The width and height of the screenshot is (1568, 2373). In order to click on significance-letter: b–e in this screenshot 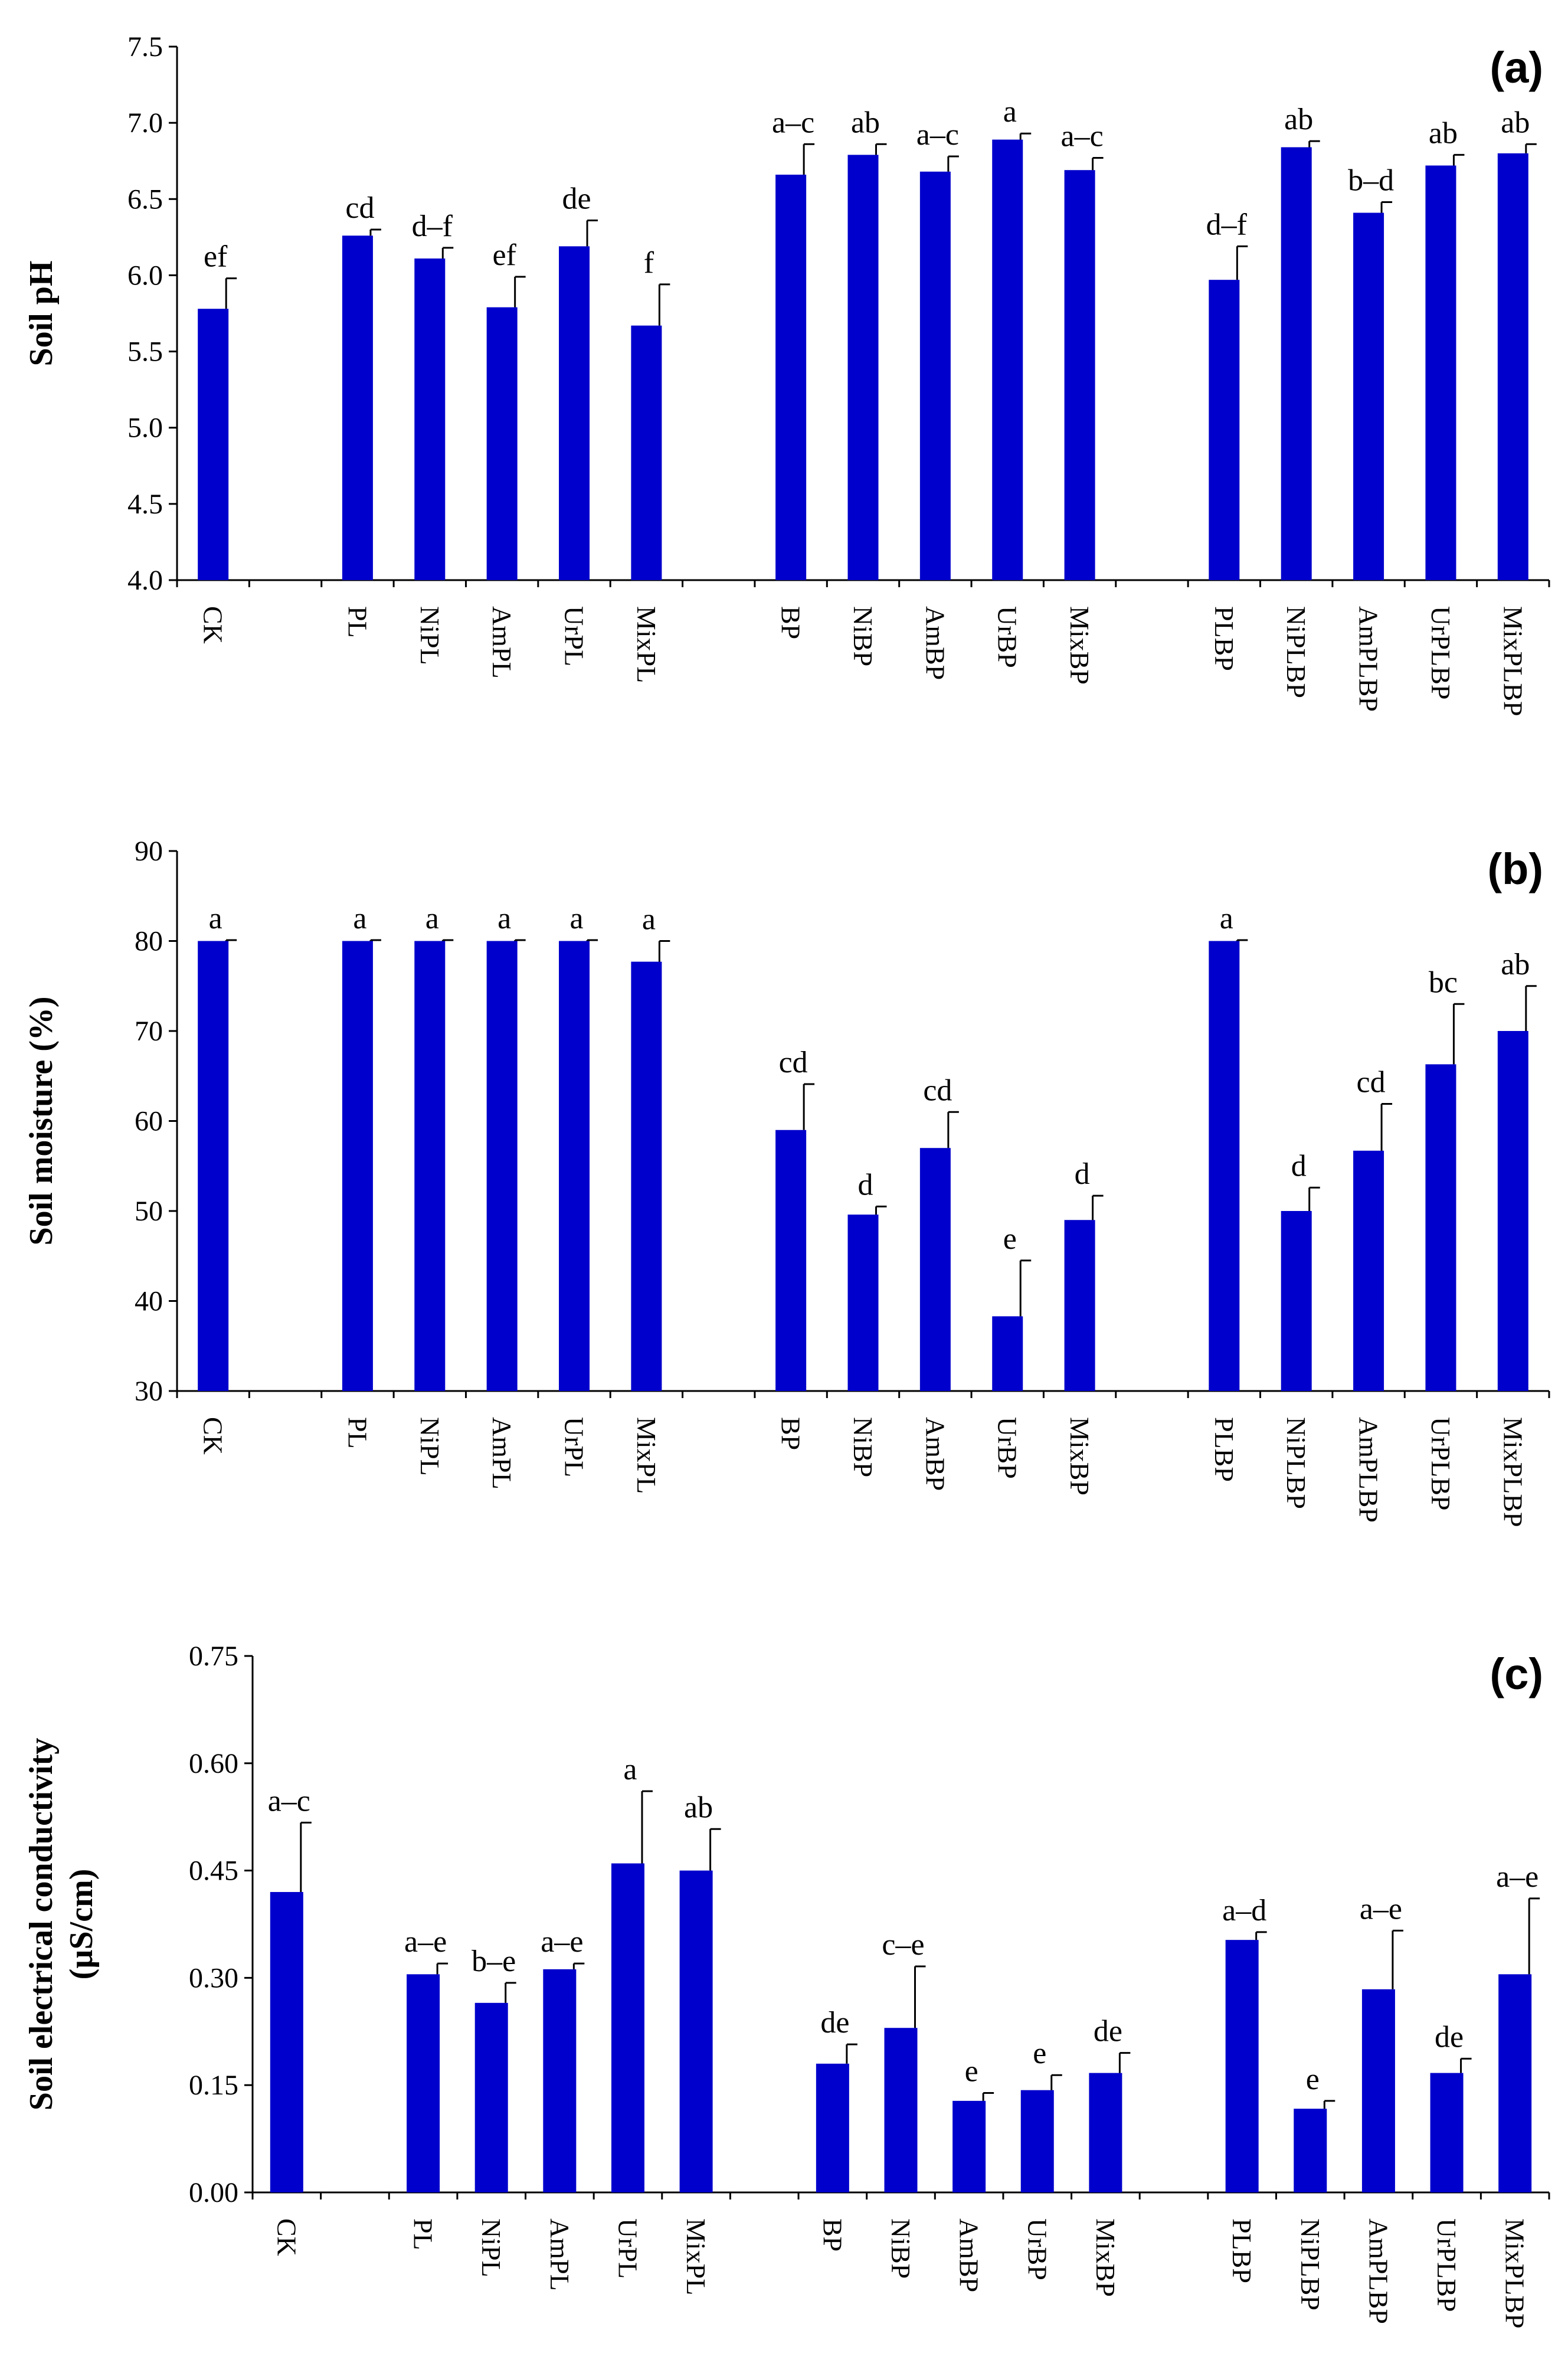, I will do `click(494, 1962)`.